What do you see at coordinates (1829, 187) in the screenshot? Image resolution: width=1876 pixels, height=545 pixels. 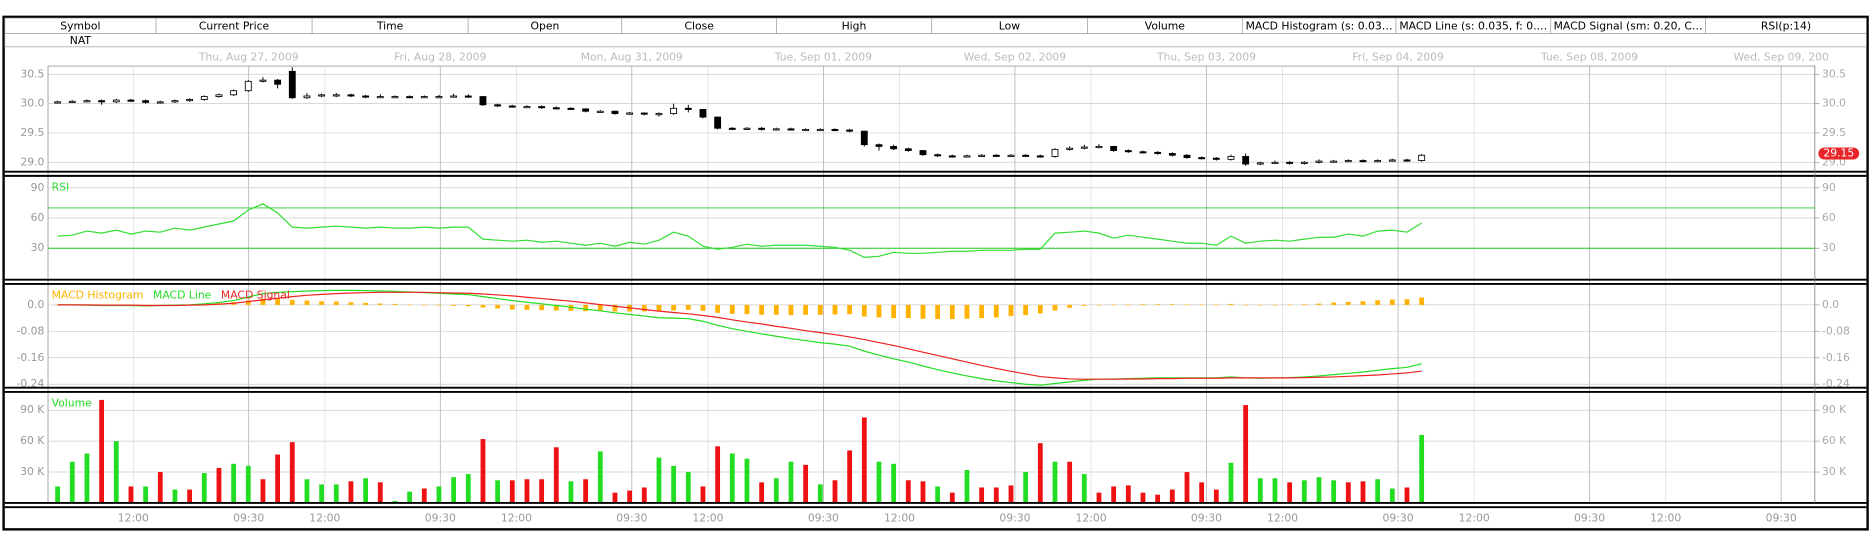 I see `y-tick-label-right: 90` at bounding box center [1829, 187].